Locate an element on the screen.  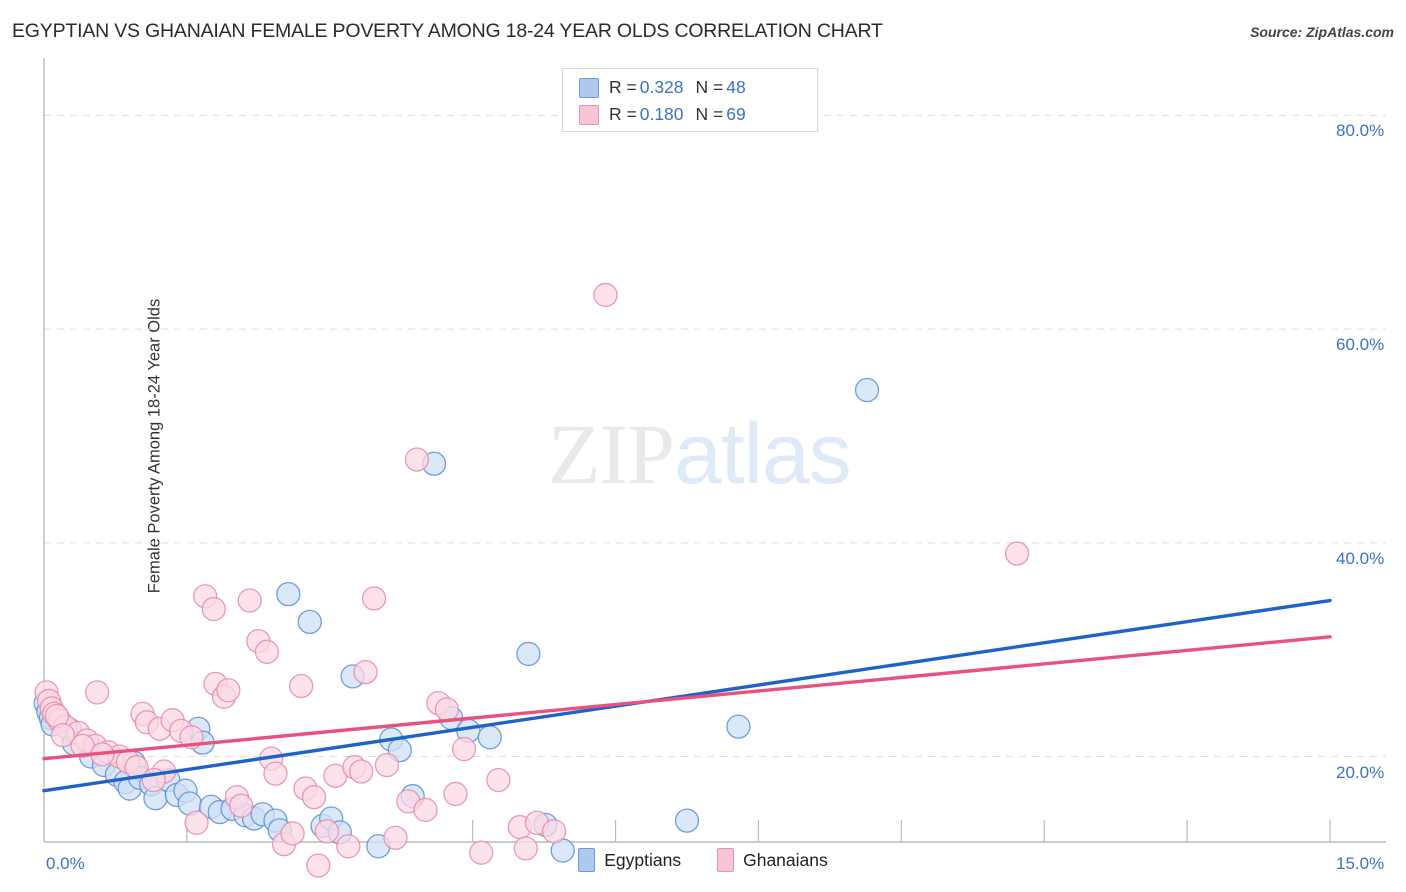
n-value-ghanaians: 69 is located at coordinates (736, 114).